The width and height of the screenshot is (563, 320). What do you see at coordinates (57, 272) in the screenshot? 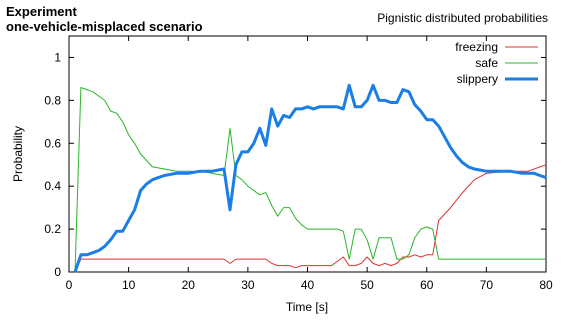
I see `y-tick-label: 0` at bounding box center [57, 272].